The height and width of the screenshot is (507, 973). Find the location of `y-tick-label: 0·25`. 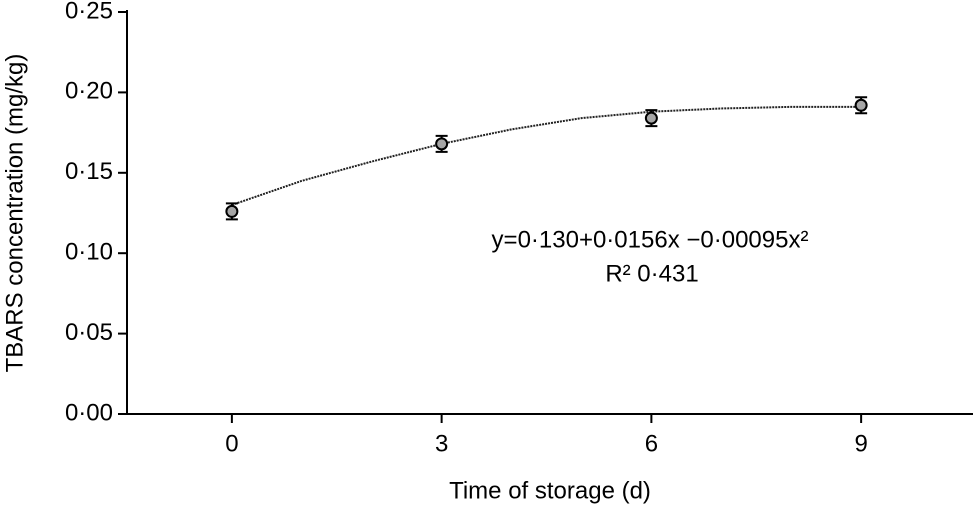

y-tick-label: 0·25 is located at coordinates (89, 12).